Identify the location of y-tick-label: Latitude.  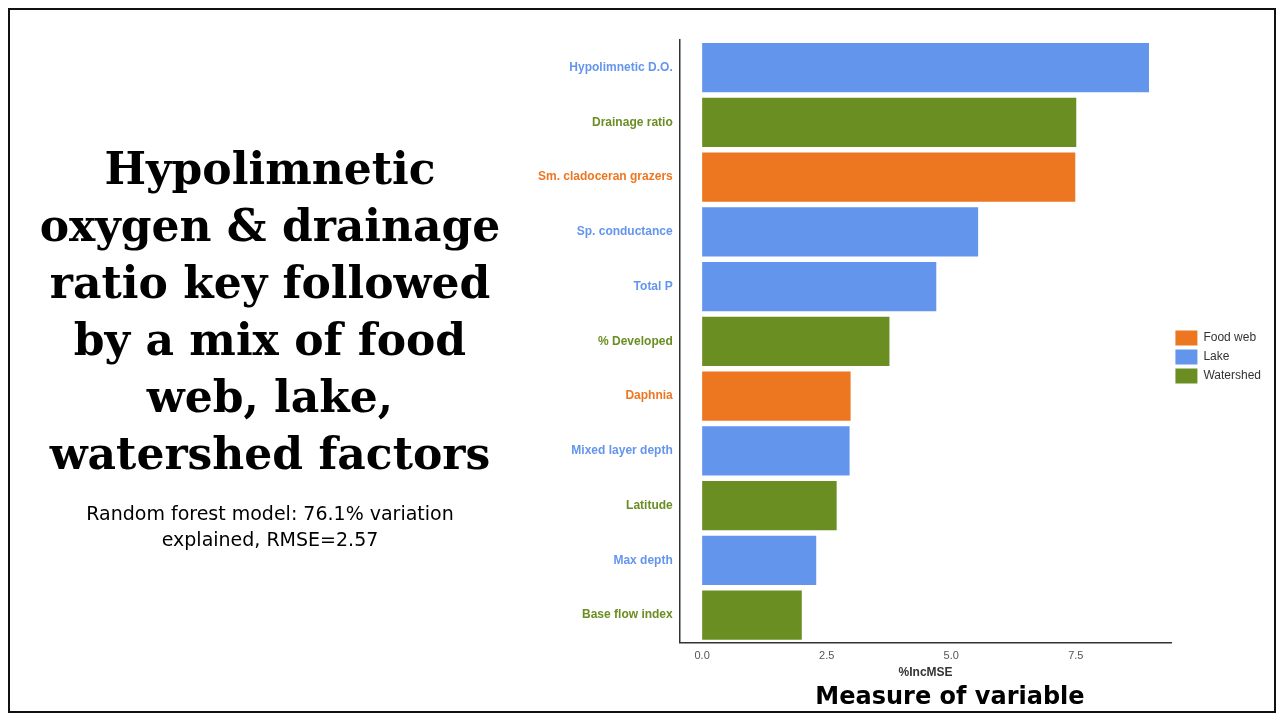
(650, 504).